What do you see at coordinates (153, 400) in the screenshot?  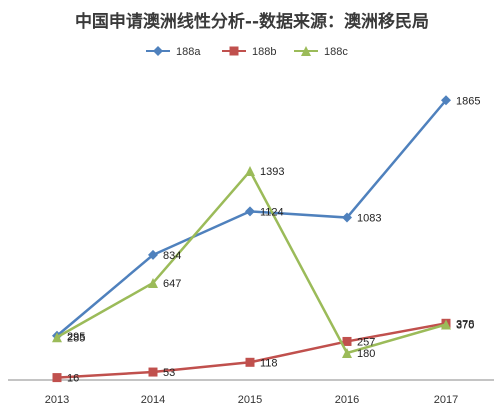 I see `x-tick-label-2014: 2014` at bounding box center [153, 400].